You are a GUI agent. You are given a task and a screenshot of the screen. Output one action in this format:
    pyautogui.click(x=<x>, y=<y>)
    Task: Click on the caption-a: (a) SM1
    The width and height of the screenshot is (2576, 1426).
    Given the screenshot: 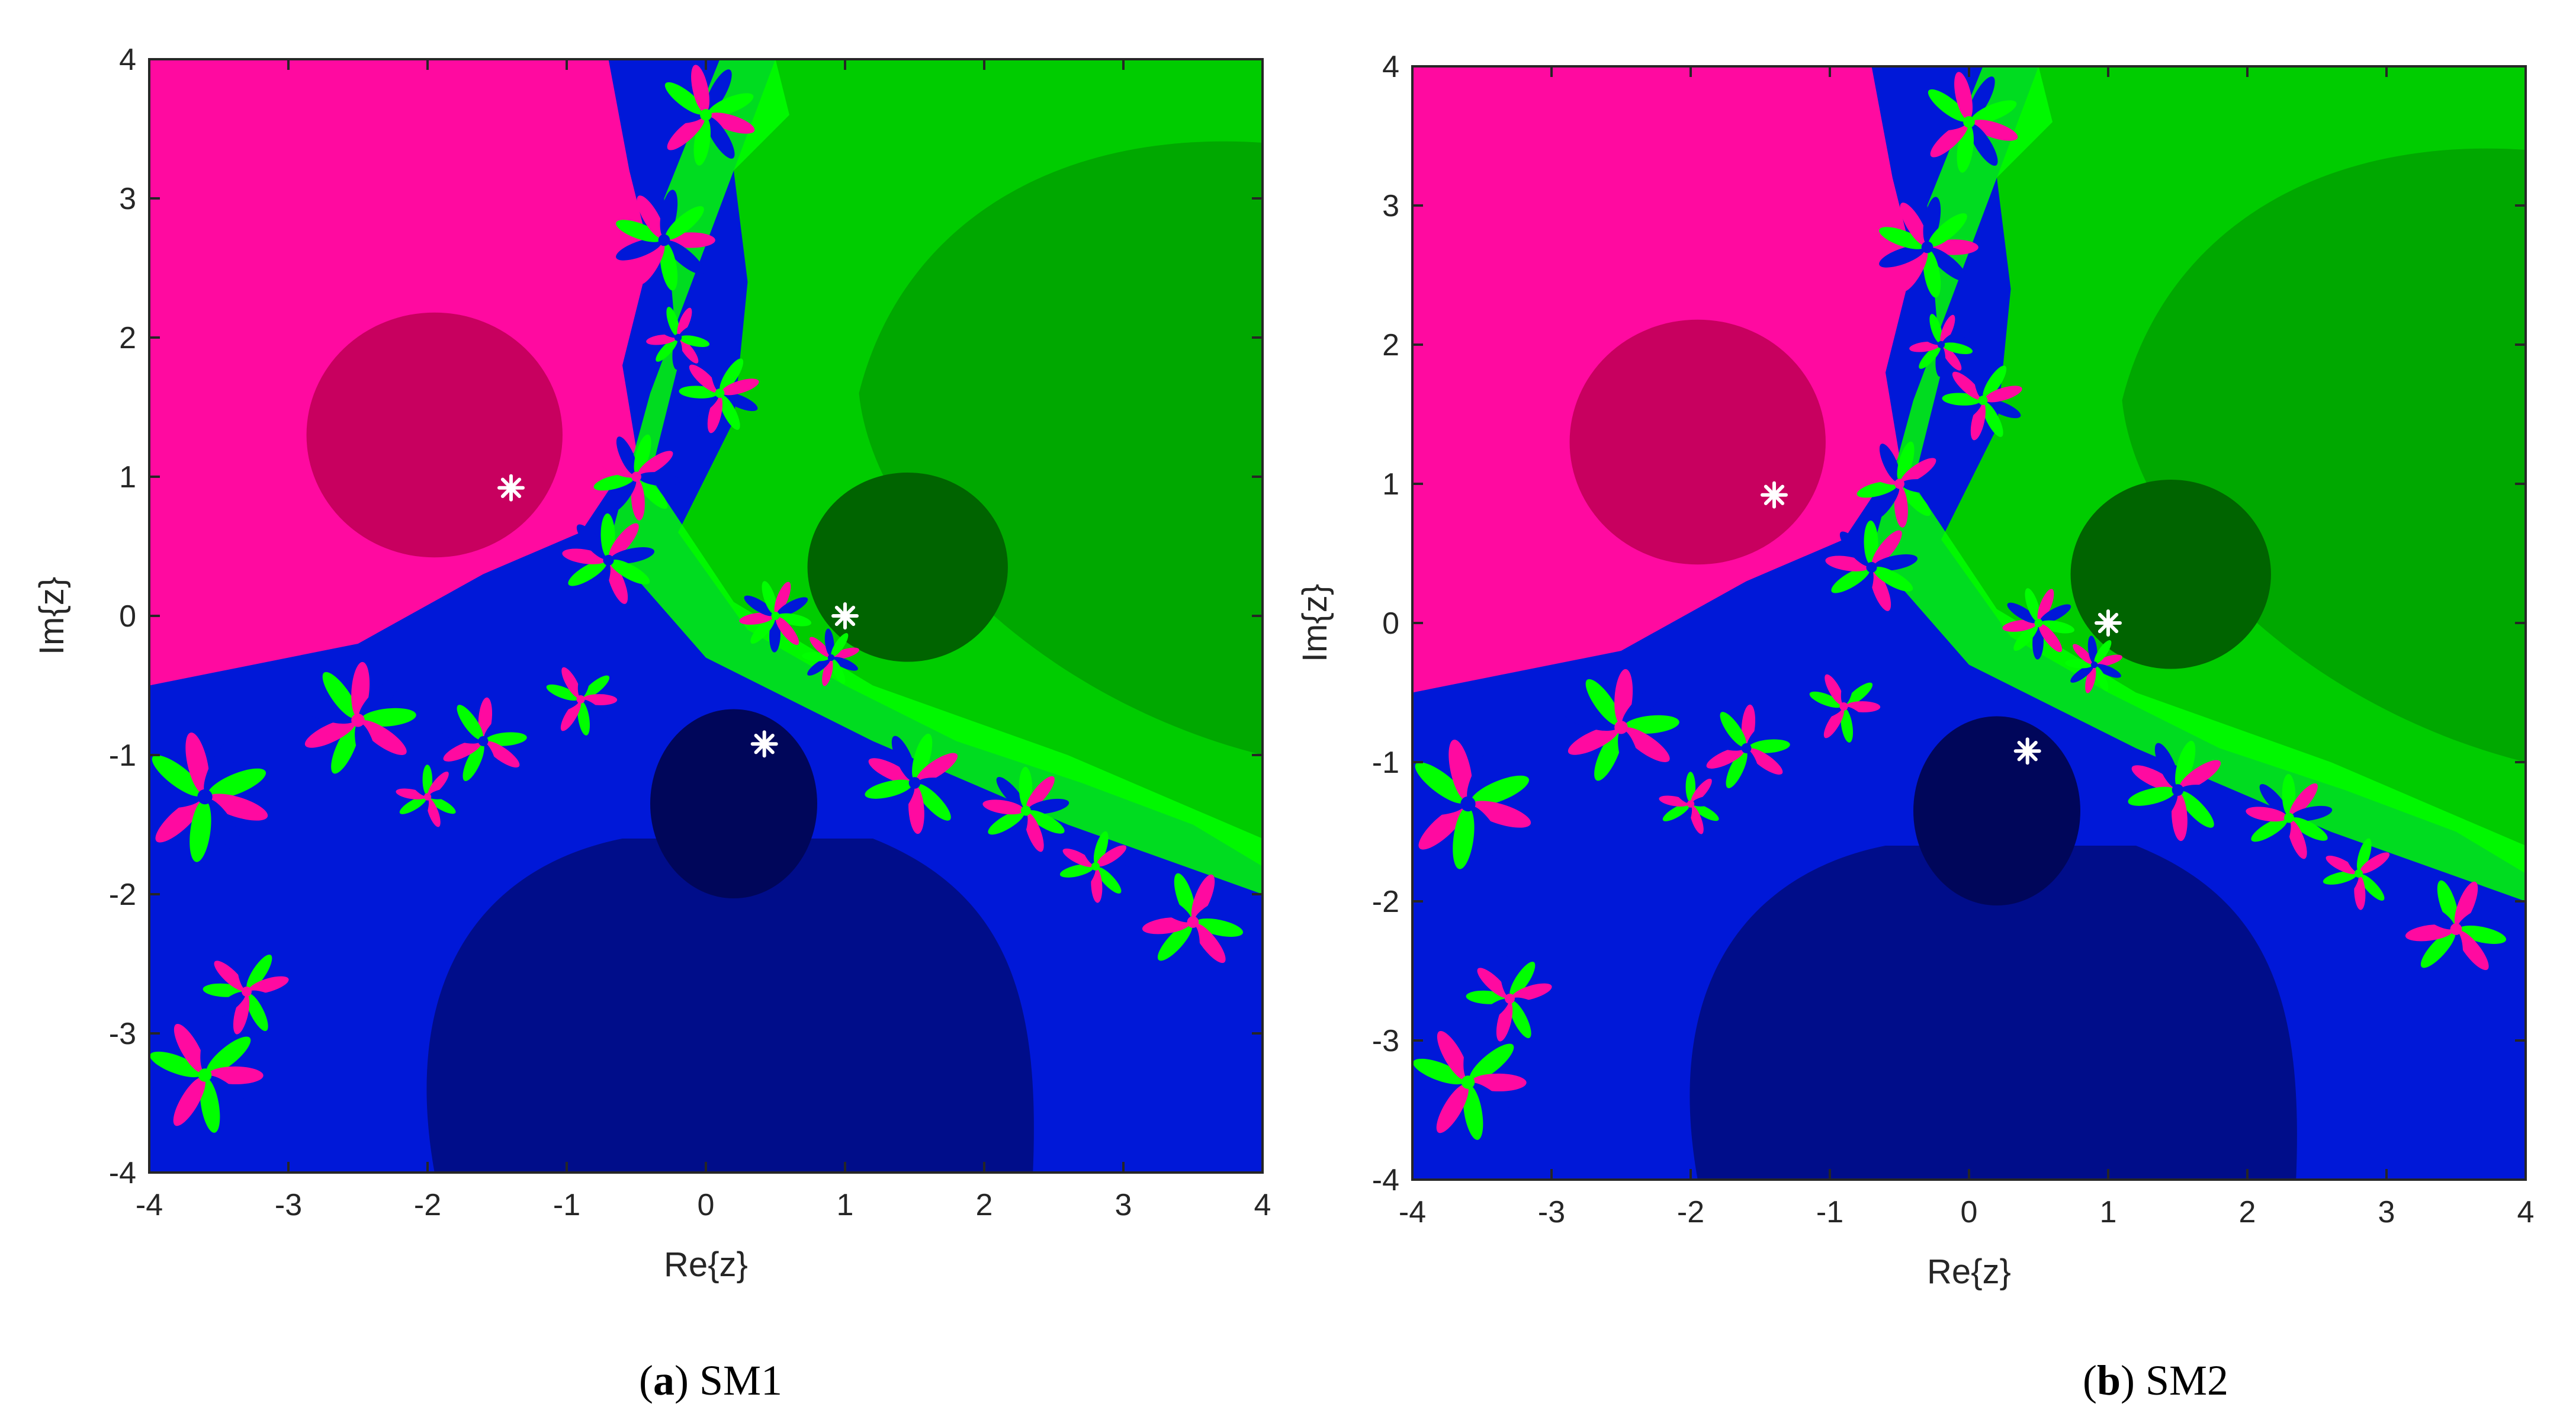 What is the action you would take?
    pyautogui.click(x=710, y=1380)
    